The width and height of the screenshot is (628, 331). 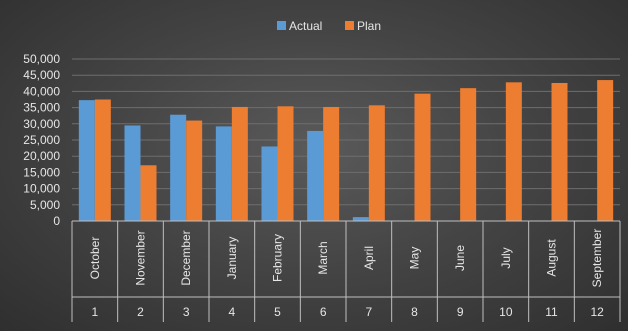 What do you see at coordinates (140, 312) in the screenshot?
I see `x-outer-tick-label: 2` at bounding box center [140, 312].